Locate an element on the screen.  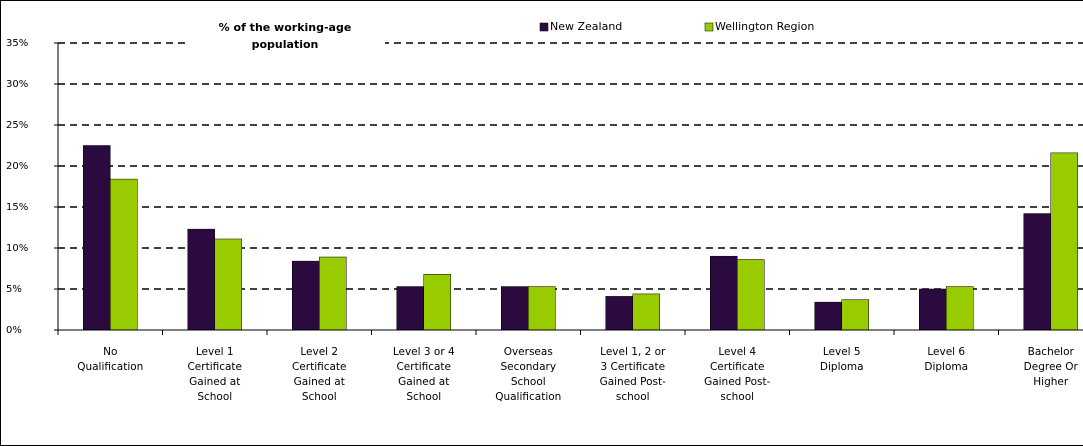
x-tick-label: Higher is located at coordinates (1051, 382).